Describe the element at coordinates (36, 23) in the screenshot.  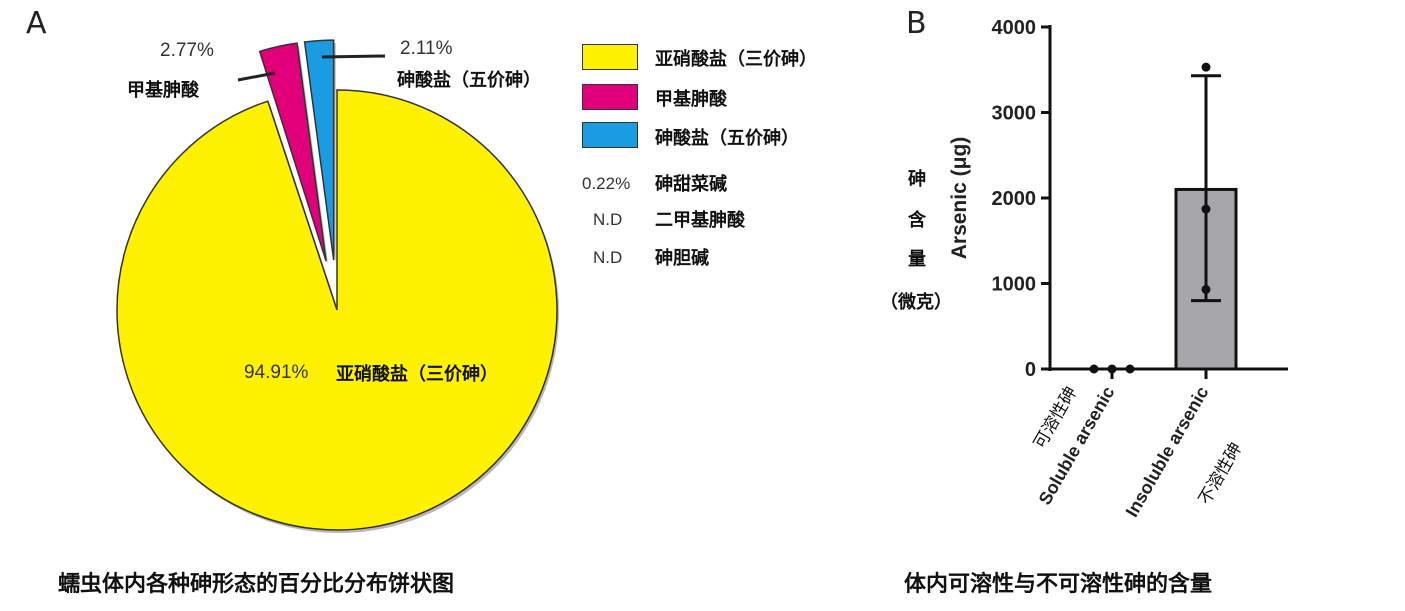
I see `panel-label-a: A` at that location.